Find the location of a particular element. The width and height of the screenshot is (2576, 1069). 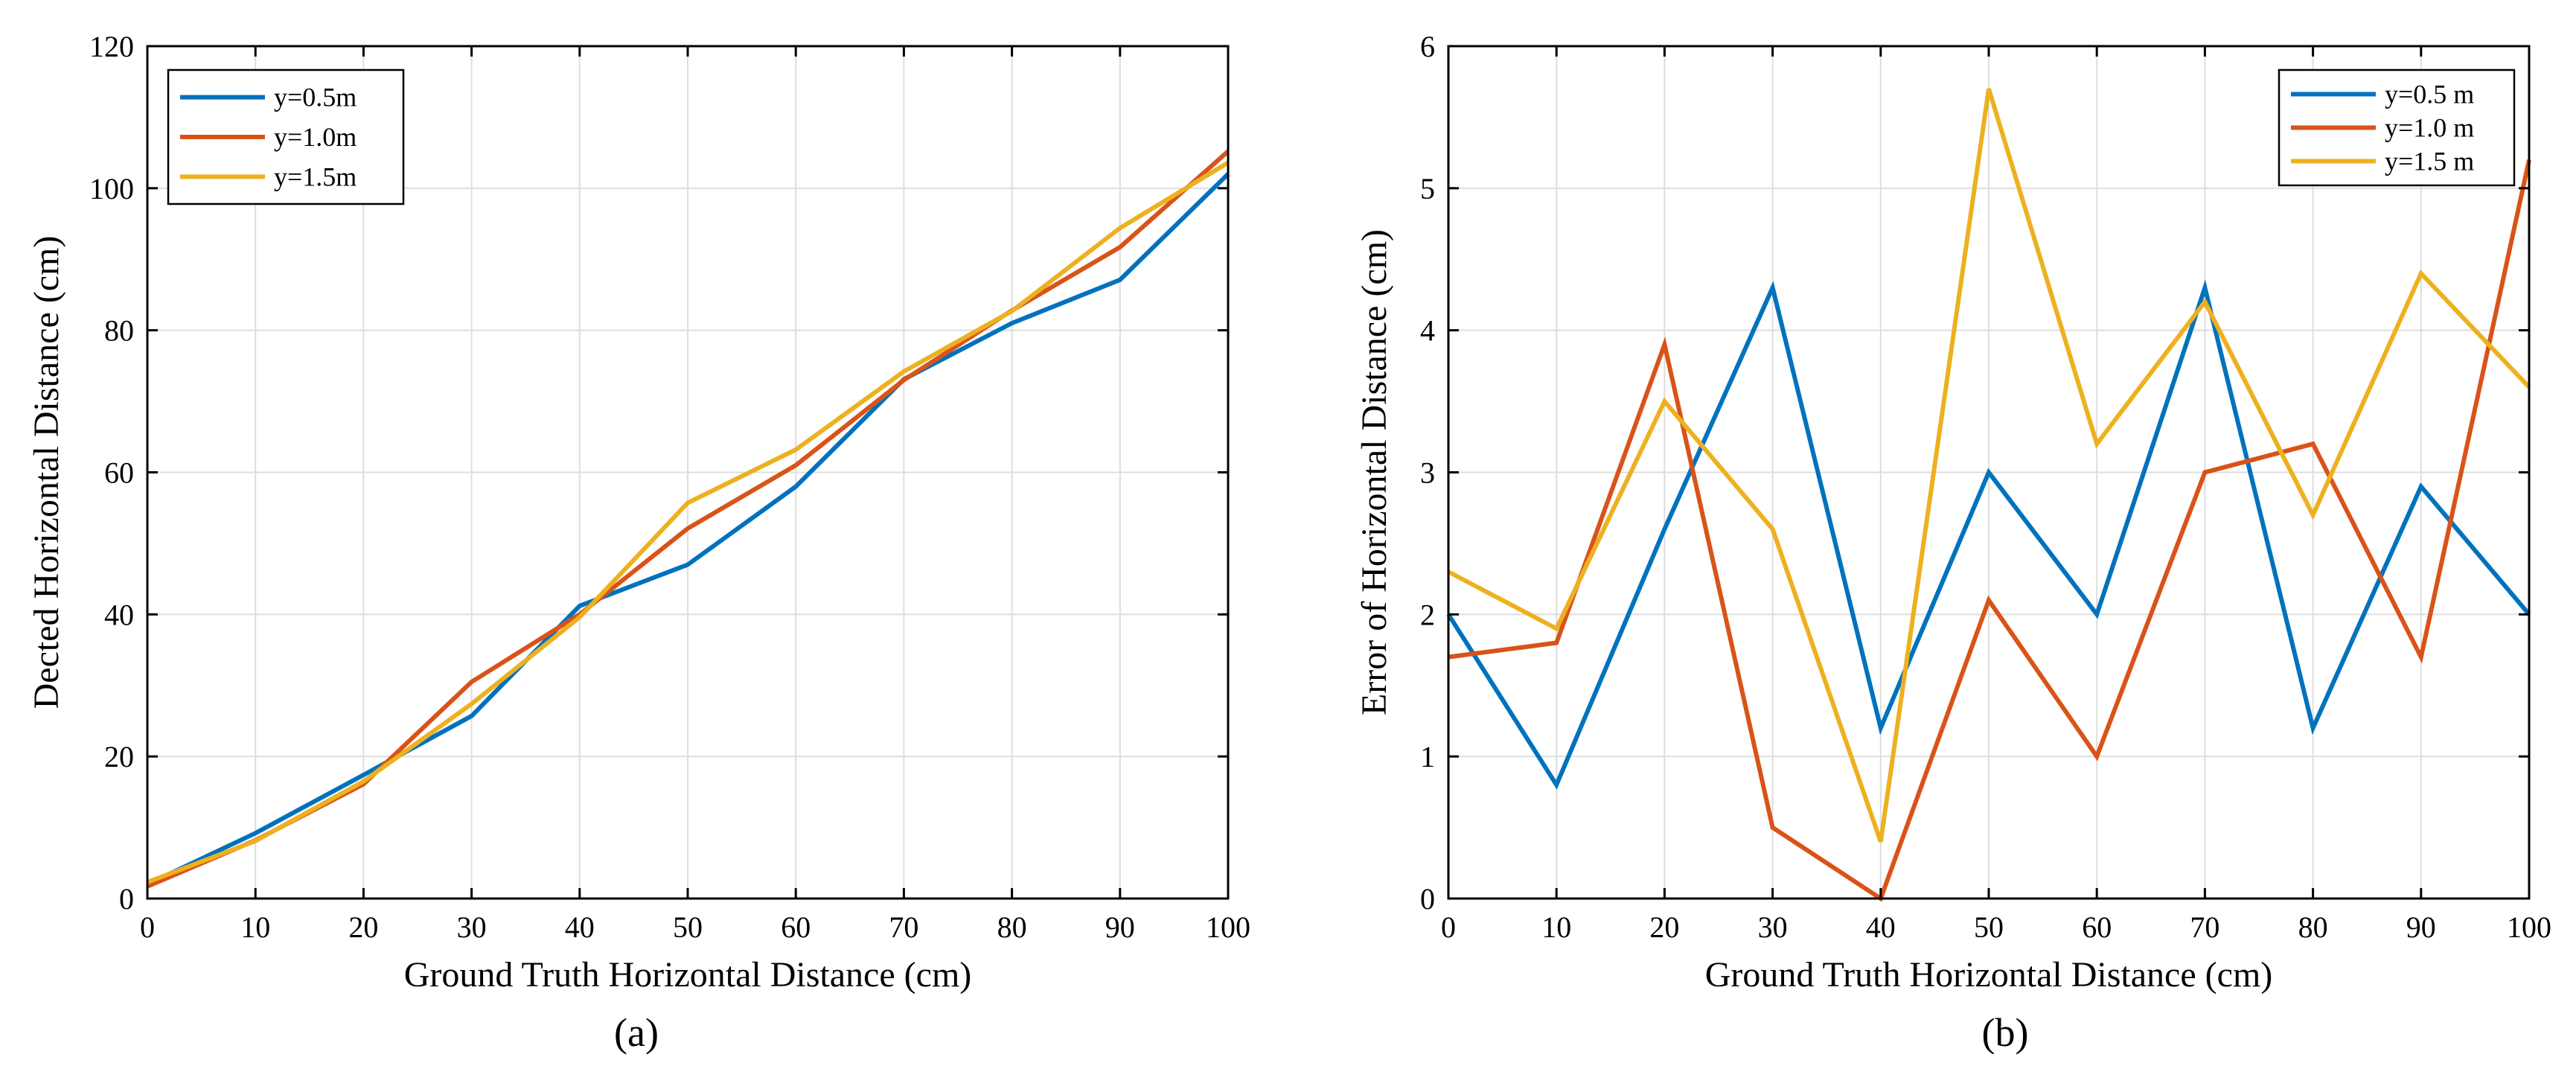

y-tick-label: 100 is located at coordinates (111, 188).